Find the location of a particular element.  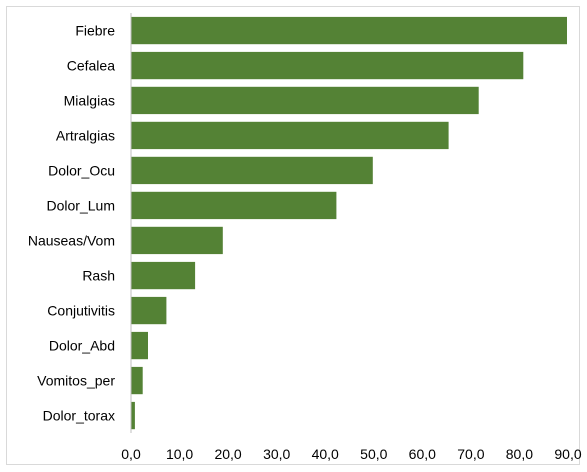

category-label-cefalea: Cefalea is located at coordinates (91, 66).